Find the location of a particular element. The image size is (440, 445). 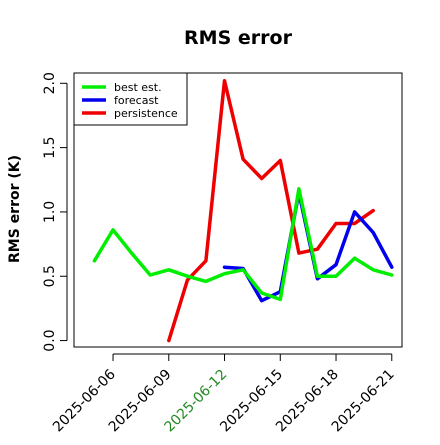

legend-label: forecast is located at coordinates (136, 100).